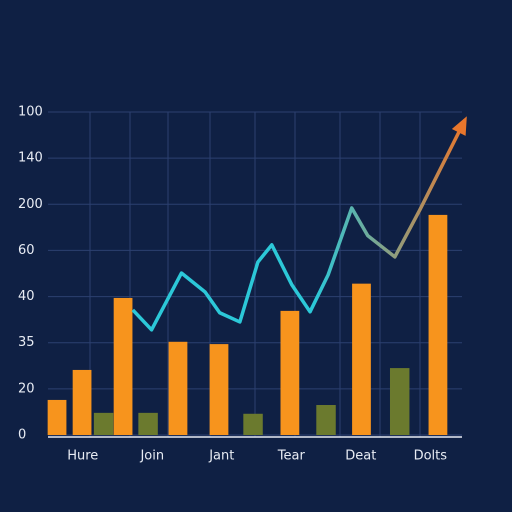 The width and height of the screenshot is (512, 512). I want to click on y-tick-label: 35, so click(26, 342).